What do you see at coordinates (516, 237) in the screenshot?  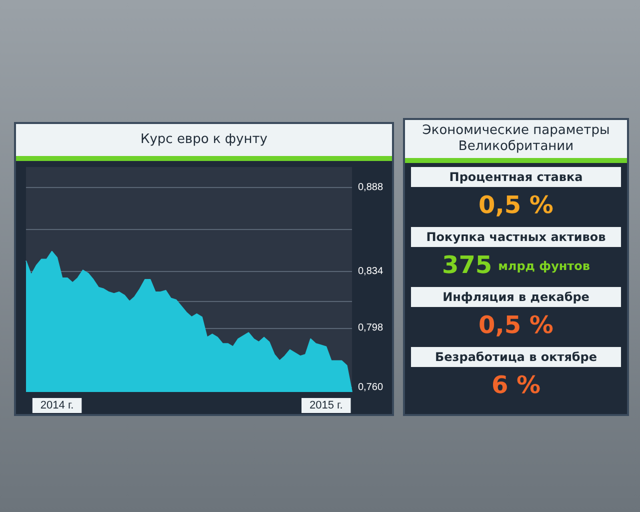 I see `text: Покупка частных активов` at bounding box center [516, 237].